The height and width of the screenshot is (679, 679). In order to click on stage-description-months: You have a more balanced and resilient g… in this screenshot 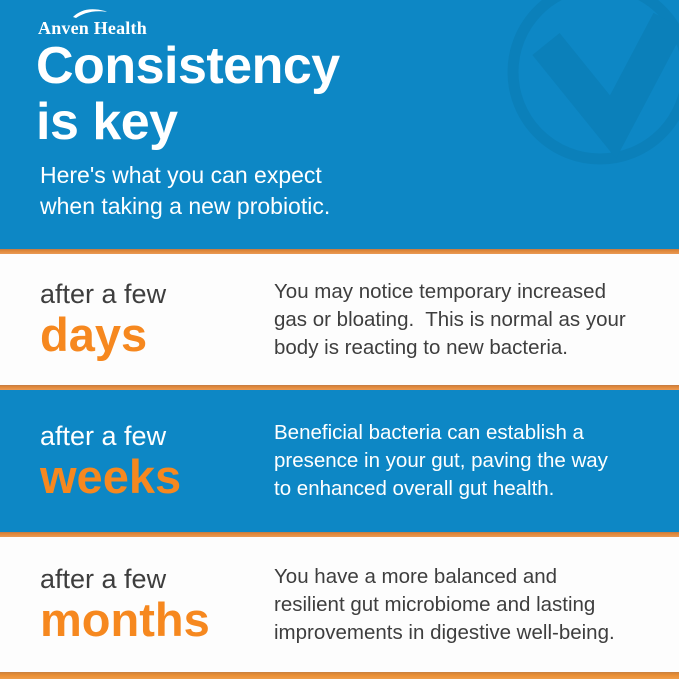, I will do `click(476, 605)`.